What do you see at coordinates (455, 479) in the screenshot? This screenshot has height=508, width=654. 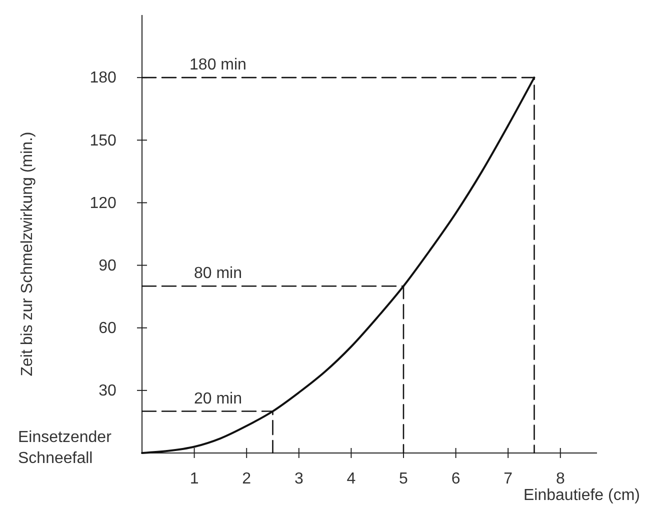 I see `x-tick-label: 6` at bounding box center [455, 479].